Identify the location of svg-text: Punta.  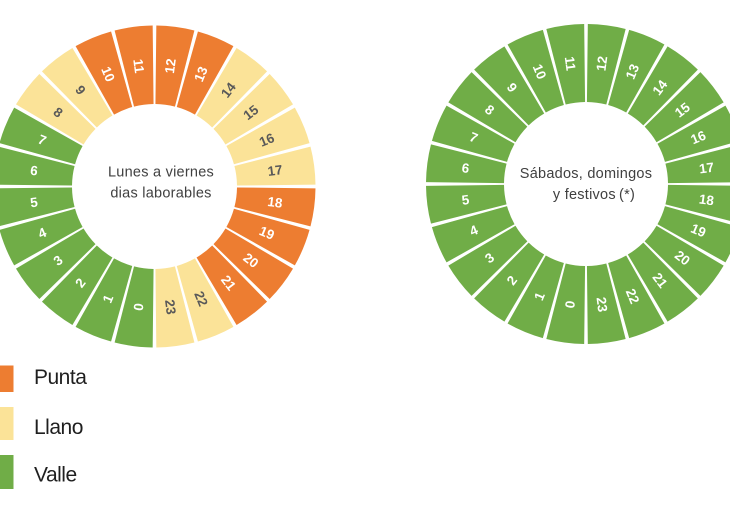
(60, 377).